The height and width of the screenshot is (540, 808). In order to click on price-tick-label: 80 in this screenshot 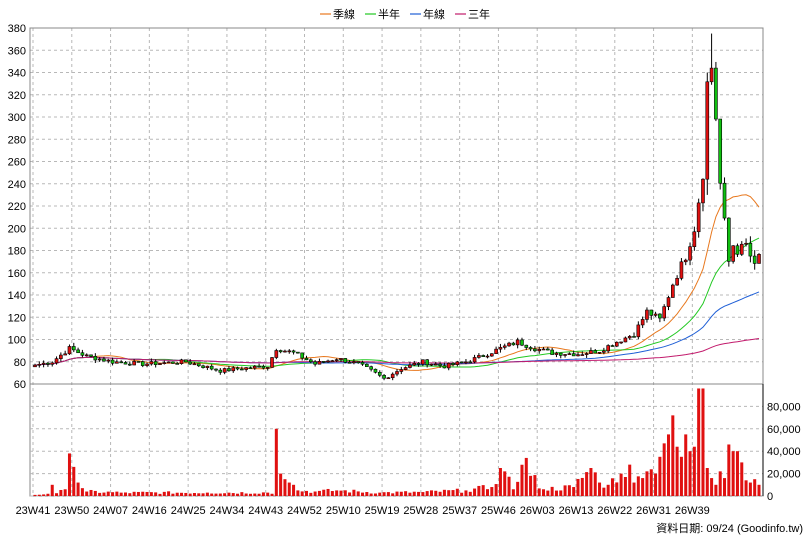, I will do `click(20, 363)`.